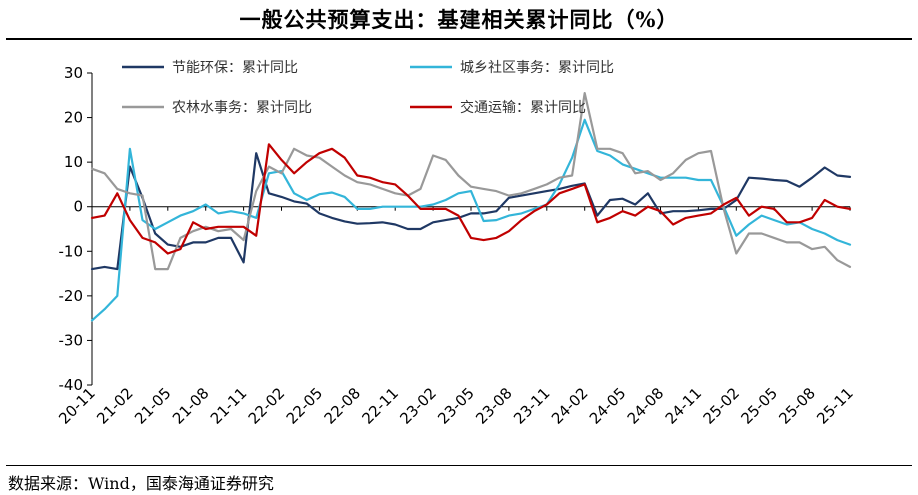  What do you see at coordinates (418, 406) in the screenshot?
I see `x-tick-label: 23-02` at bounding box center [418, 406].